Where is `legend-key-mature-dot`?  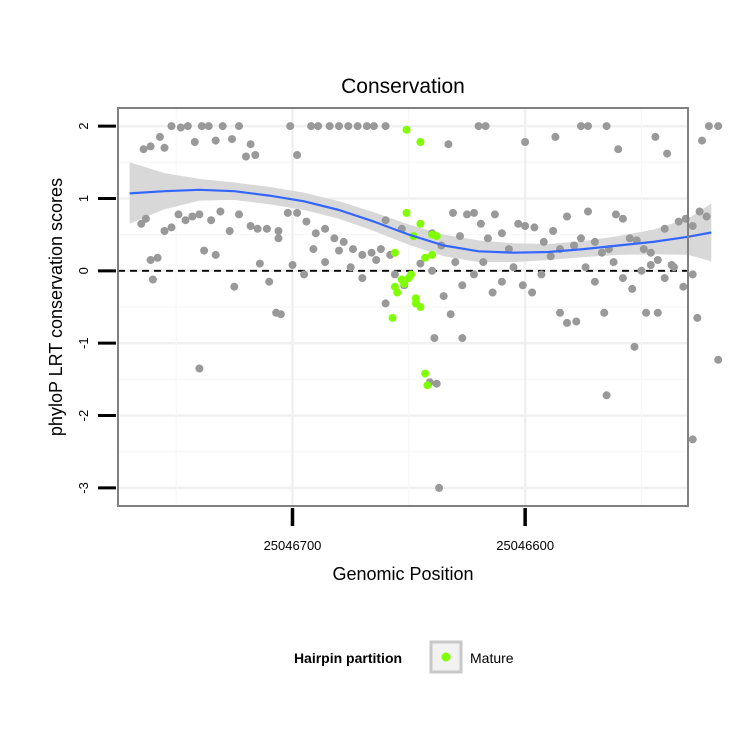 legend-key-mature-dot is located at coordinates (446, 657).